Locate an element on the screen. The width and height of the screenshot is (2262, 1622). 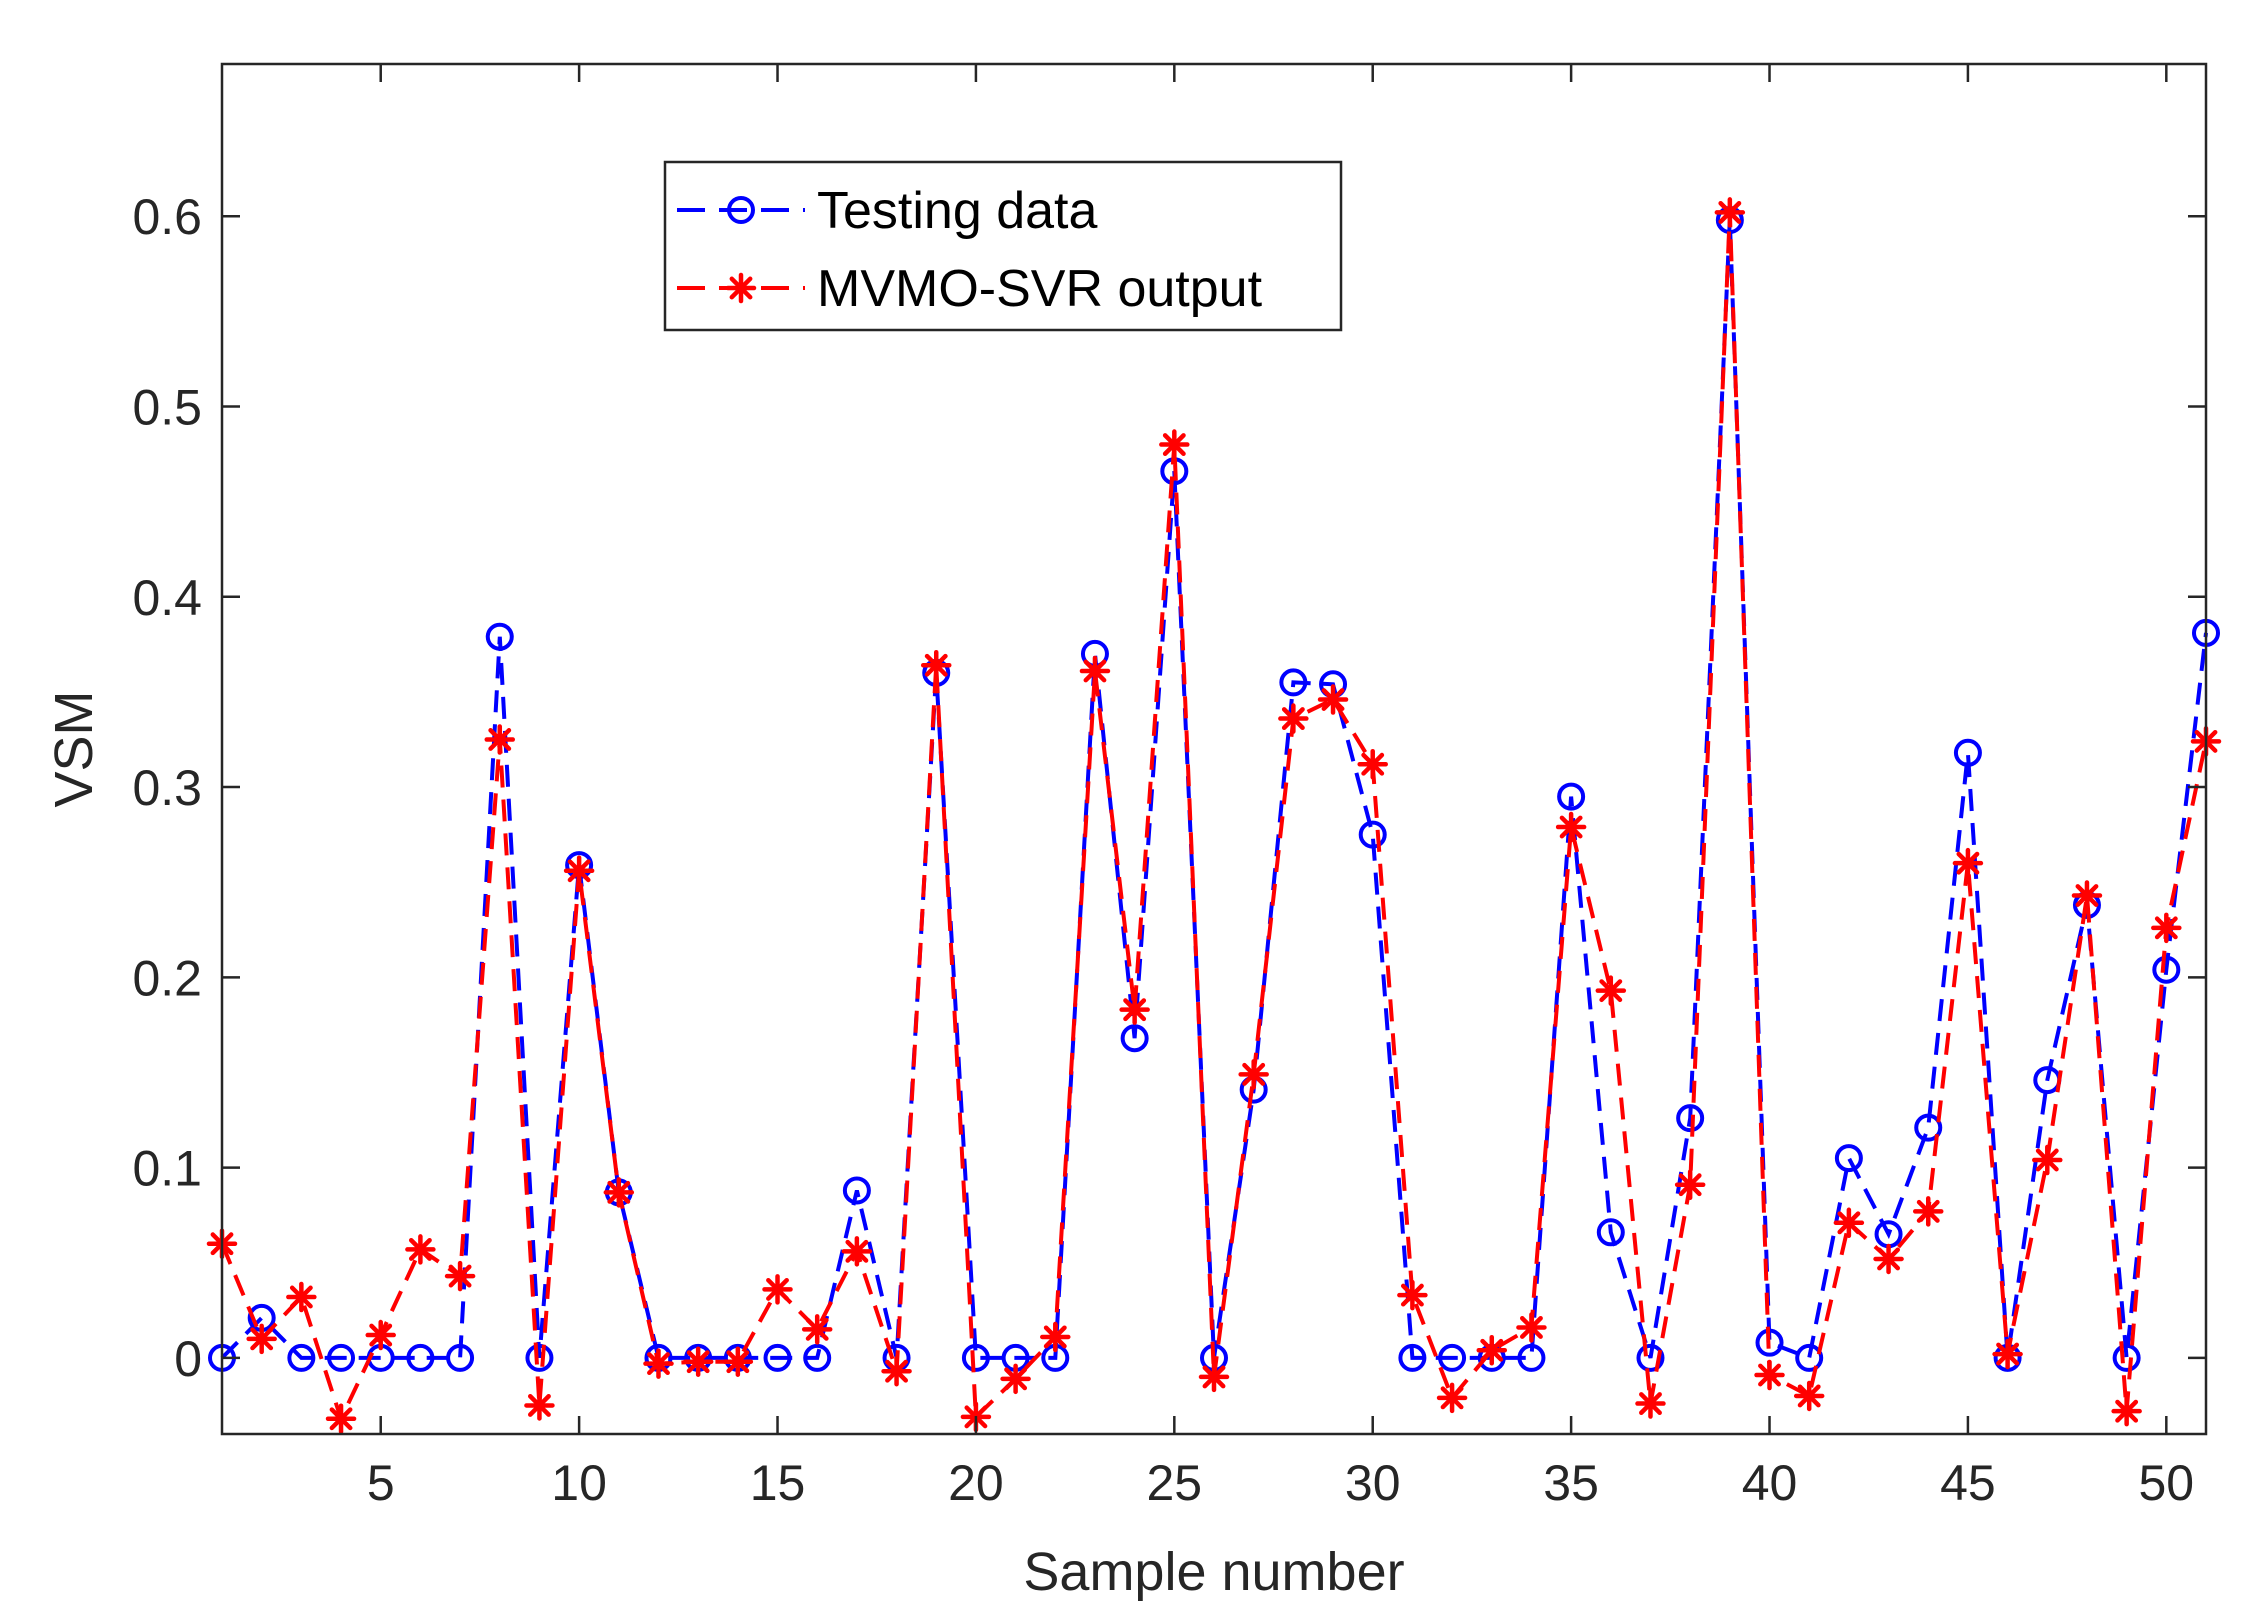
legend-marker-testing-data-glyph is located at coordinates (741, 210).